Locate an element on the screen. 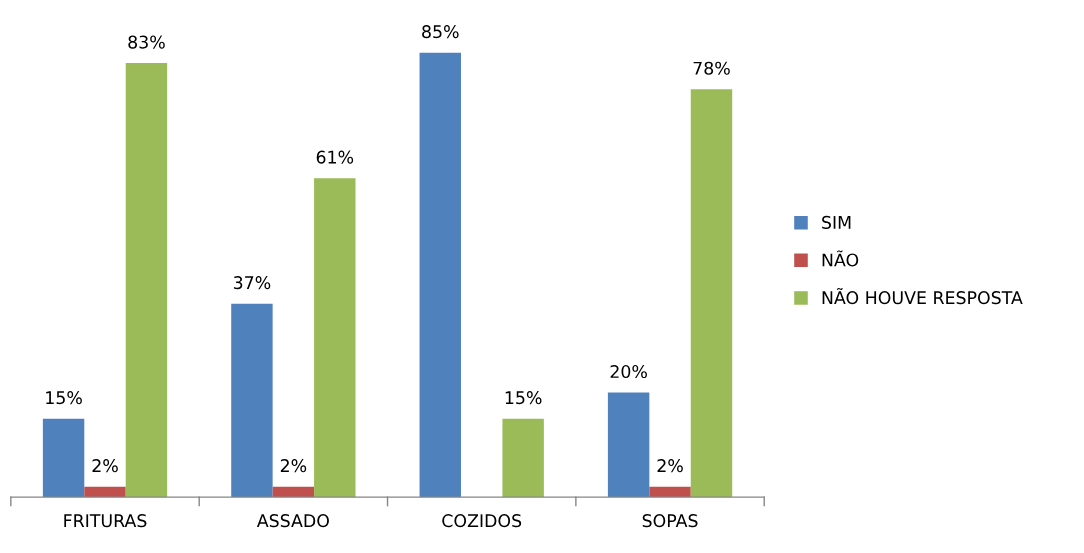 This screenshot has height=553, width=1084. data-label: 78% is located at coordinates (711, 68).